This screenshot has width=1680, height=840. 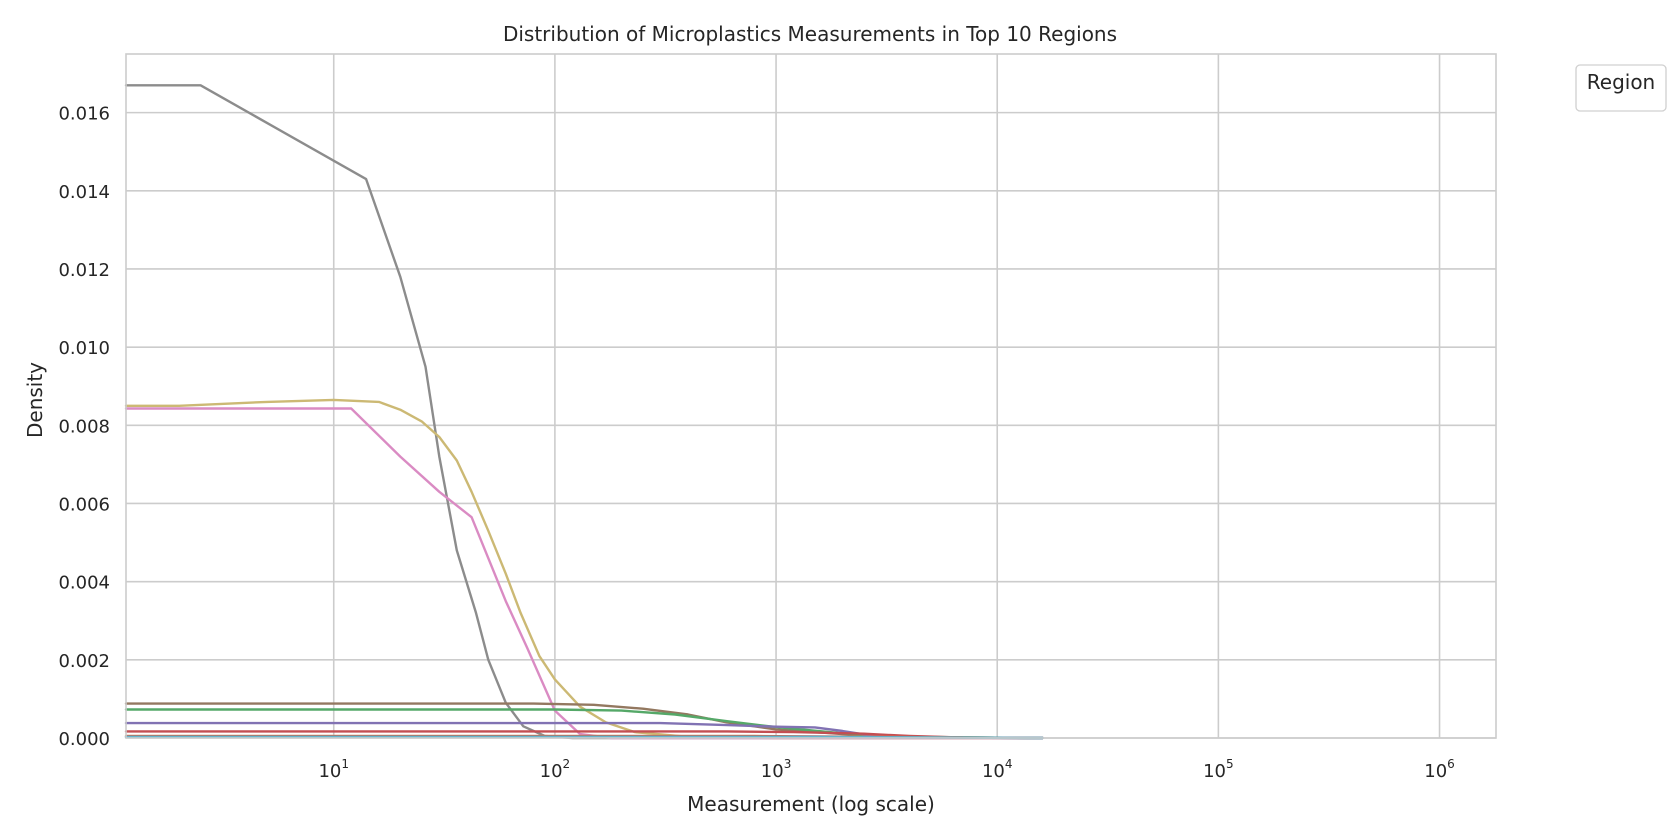 What do you see at coordinates (1435, 771) in the screenshot?
I see `x-tick-base-5: 10` at bounding box center [1435, 771].